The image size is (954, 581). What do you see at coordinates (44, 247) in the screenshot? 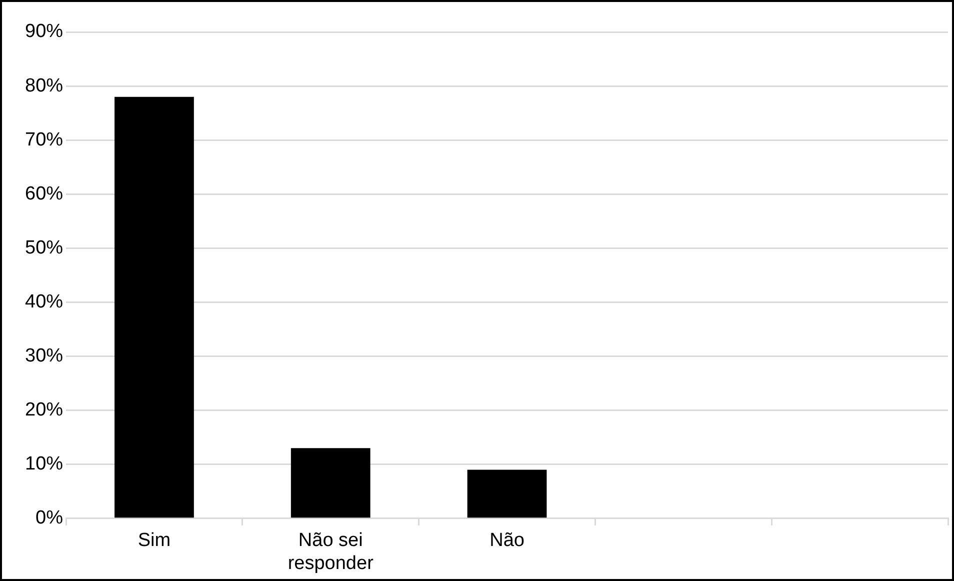
I see `y-tick-label: 50%` at bounding box center [44, 247].